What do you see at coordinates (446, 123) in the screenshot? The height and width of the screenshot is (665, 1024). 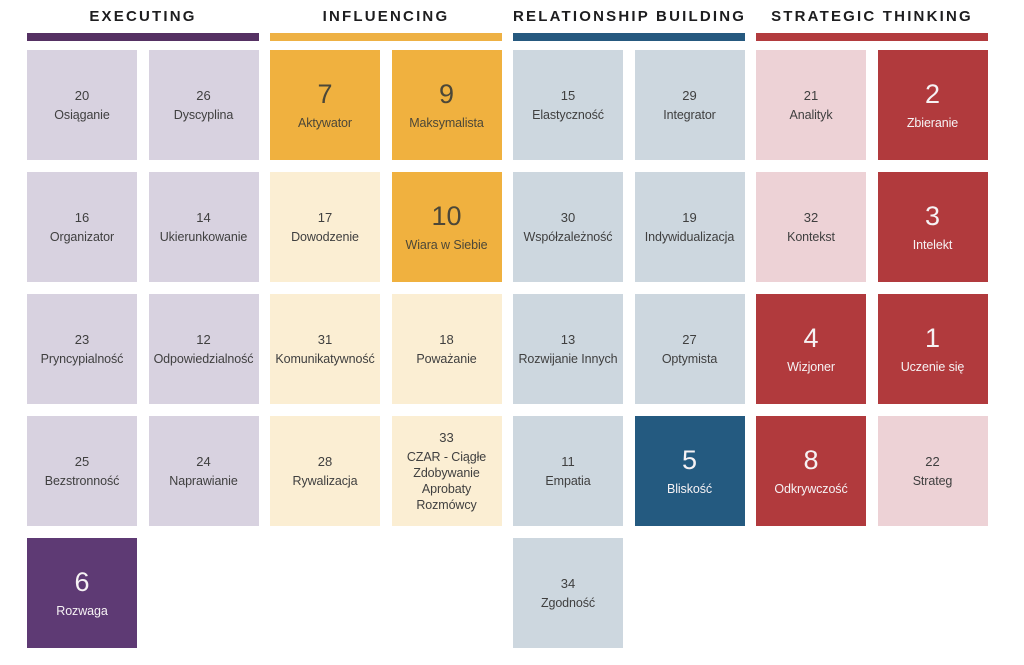 I see `tile-label: Maksymalista` at bounding box center [446, 123].